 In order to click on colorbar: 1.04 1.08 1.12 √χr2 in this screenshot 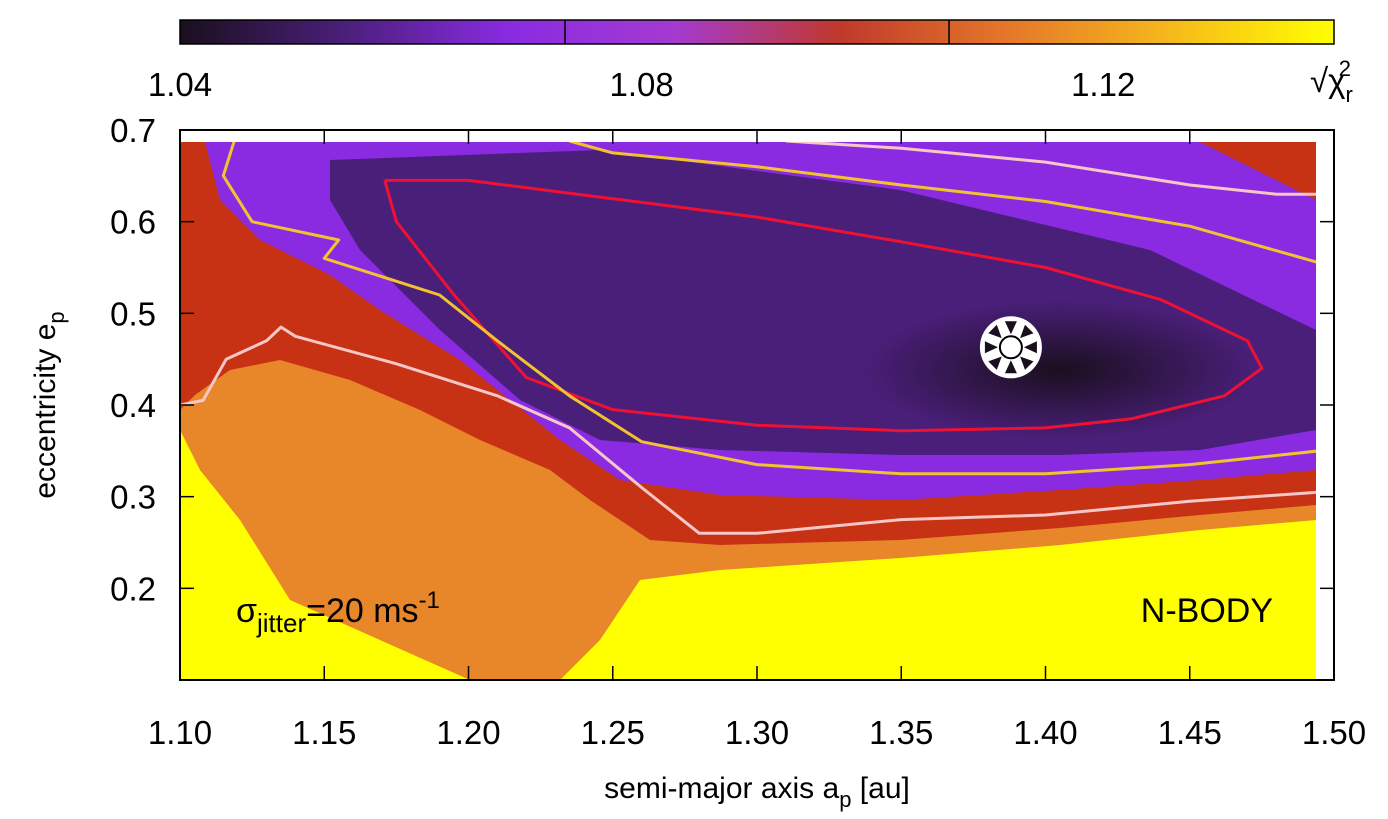, I will do `click(750, 63)`.